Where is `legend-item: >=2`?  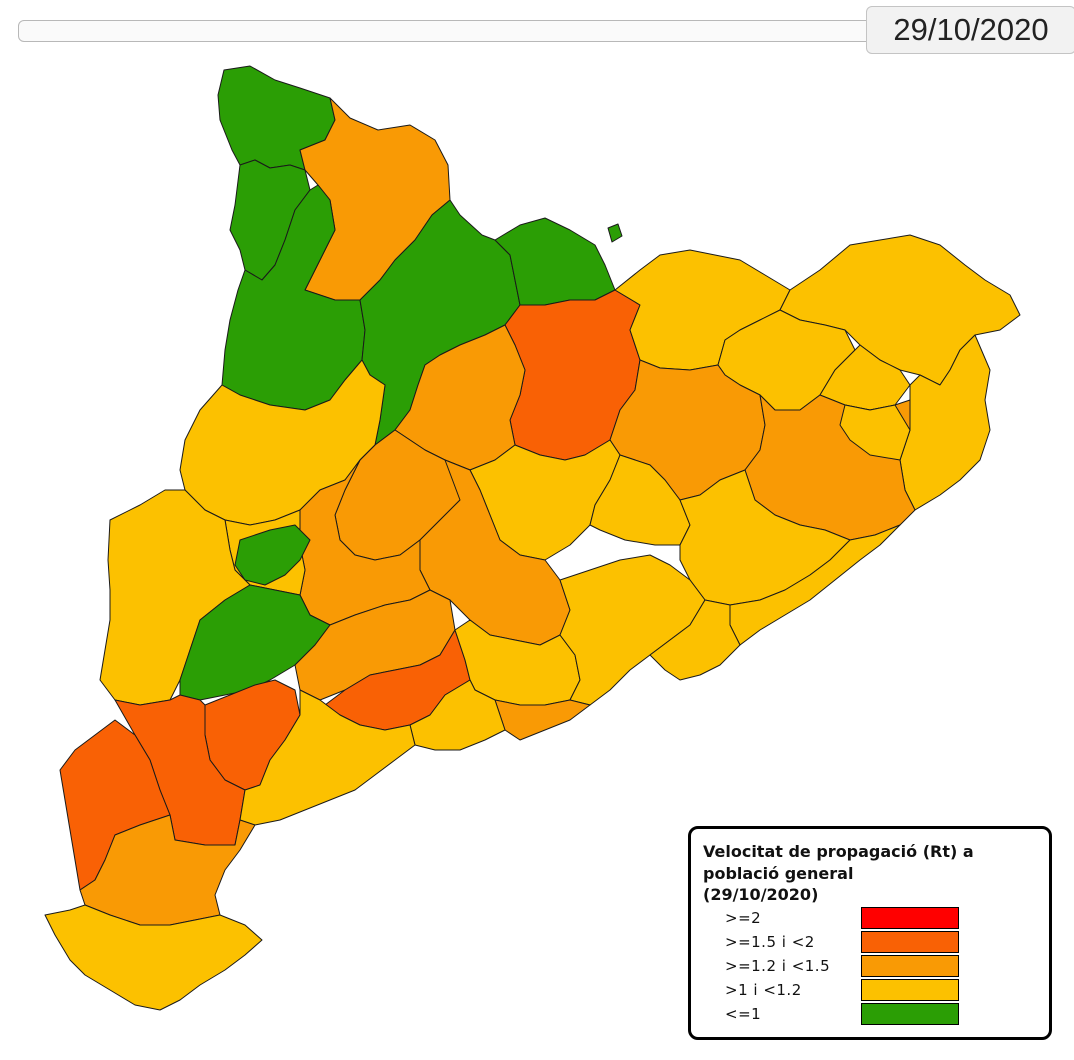 legend-item: >=2 is located at coordinates (870, 919).